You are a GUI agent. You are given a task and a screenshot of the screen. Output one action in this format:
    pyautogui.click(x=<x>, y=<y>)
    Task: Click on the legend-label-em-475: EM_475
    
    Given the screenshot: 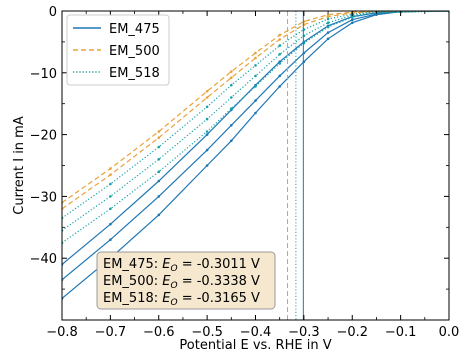 What is the action you would take?
    pyautogui.click(x=134, y=29)
    